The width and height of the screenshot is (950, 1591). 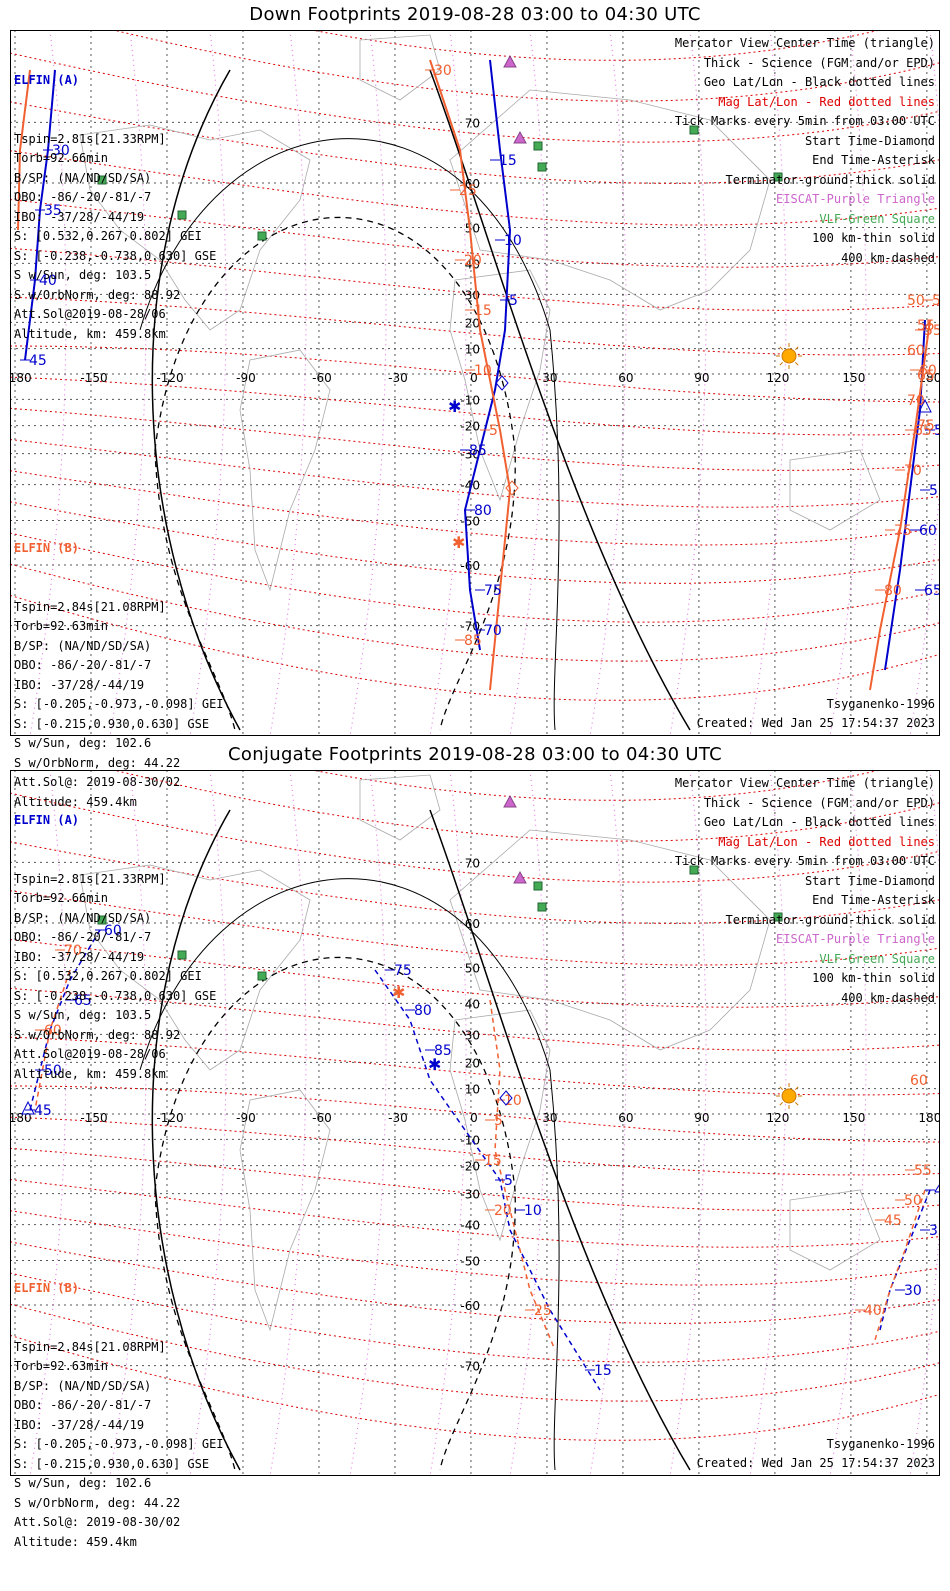 I want to click on lat-tick-label: 10, so click(x=472, y=1090).